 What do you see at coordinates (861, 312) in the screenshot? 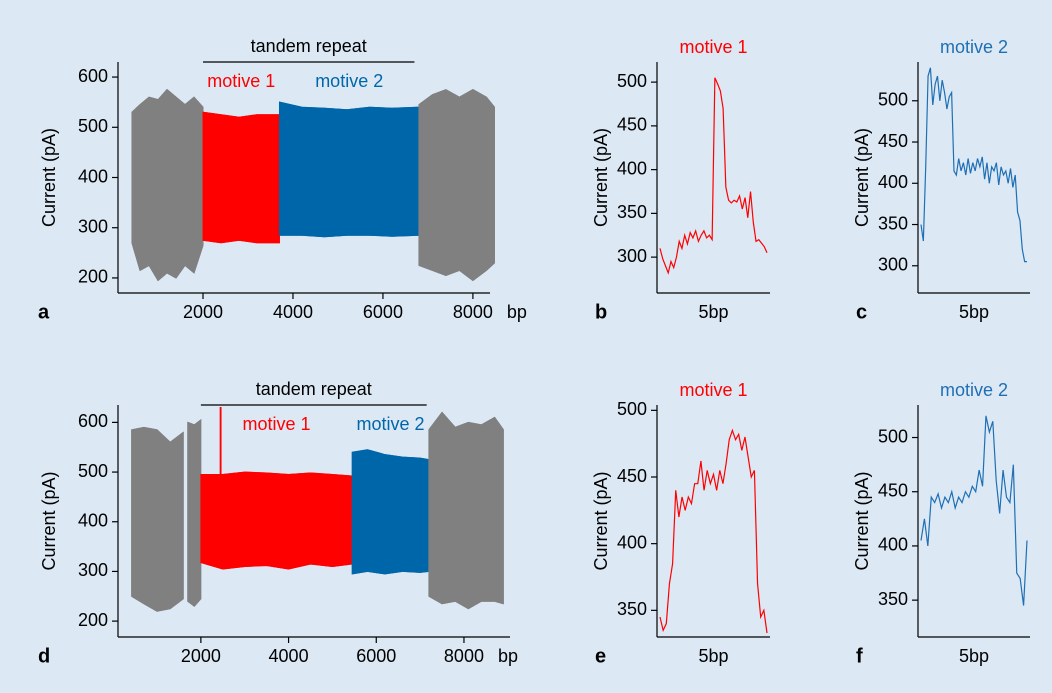
I see `panel-letter: c` at bounding box center [861, 312].